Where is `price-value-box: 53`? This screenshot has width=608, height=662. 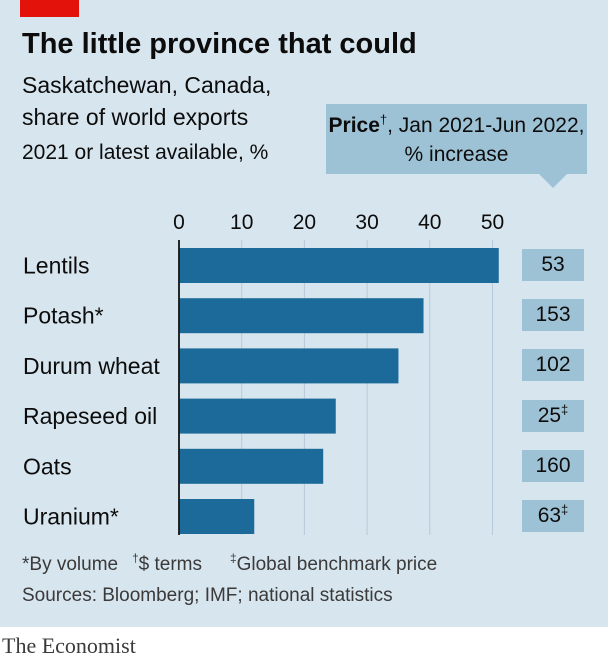
price-value-box: 53 is located at coordinates (553, 265).